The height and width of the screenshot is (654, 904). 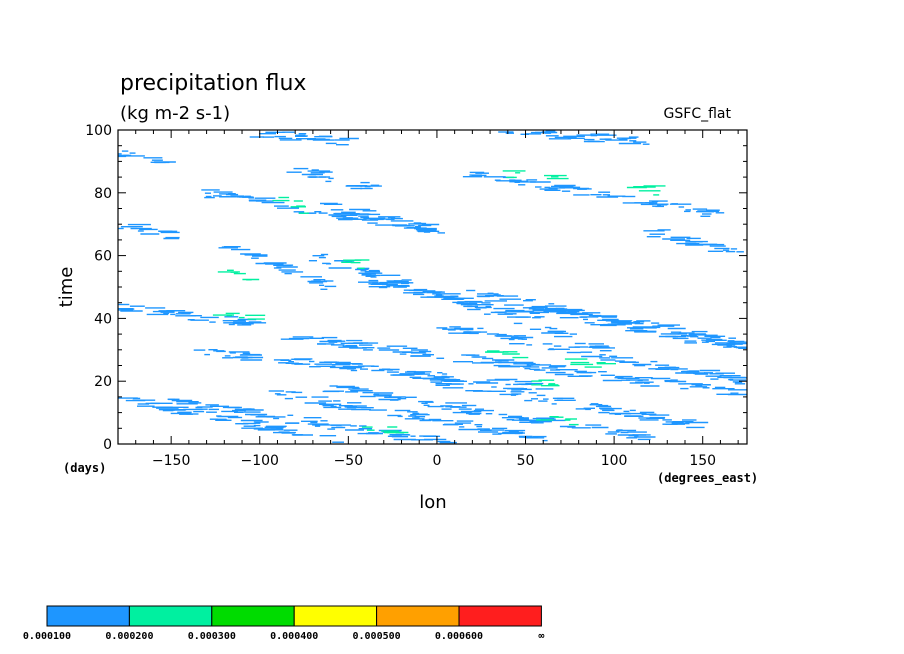 I want to click on y-tick-label: 80, so click(x=103, y=194).